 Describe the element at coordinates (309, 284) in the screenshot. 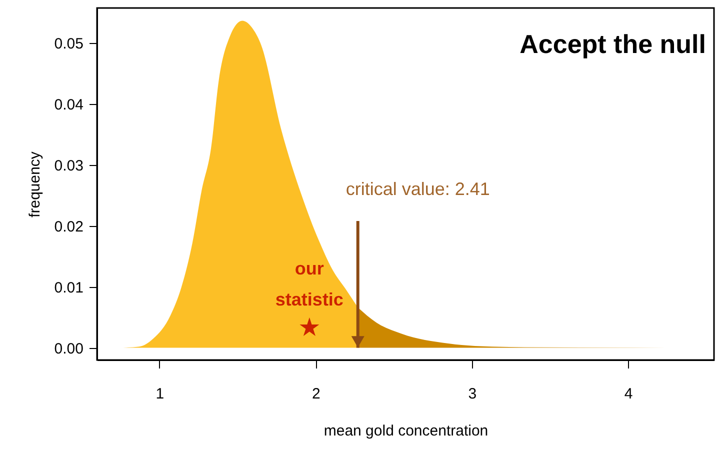

I see `series-label: our statistic` at that location.